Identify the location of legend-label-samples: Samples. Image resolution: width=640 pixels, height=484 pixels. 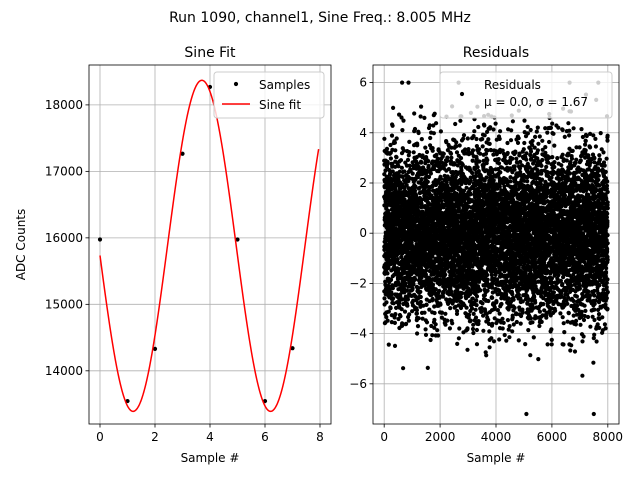
(284, 85).